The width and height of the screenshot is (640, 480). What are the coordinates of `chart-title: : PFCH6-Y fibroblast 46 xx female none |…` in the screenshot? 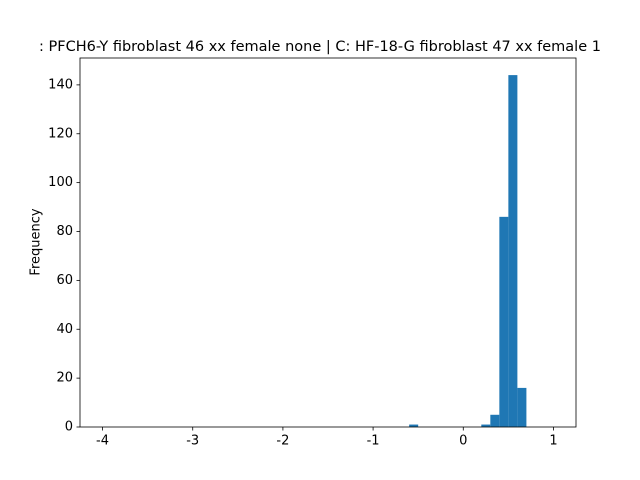 It's located at (320, 47).